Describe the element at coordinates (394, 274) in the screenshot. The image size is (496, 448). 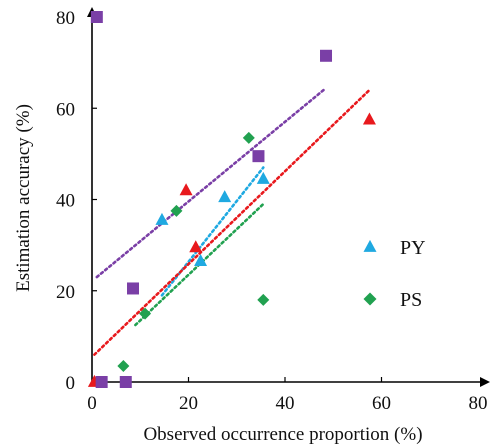
I see `legend: PY PS` at that location.